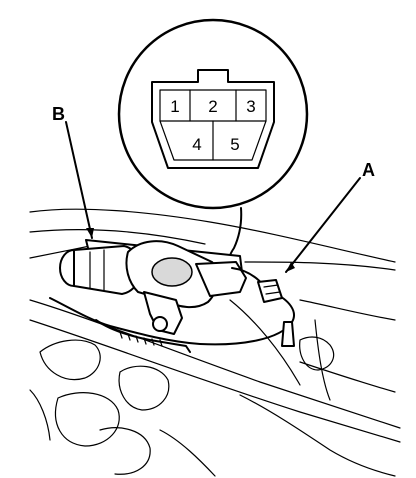 The height and width of the screenshot is (478, 416). I want to click on callout-b-label: B, so click(58, 114).